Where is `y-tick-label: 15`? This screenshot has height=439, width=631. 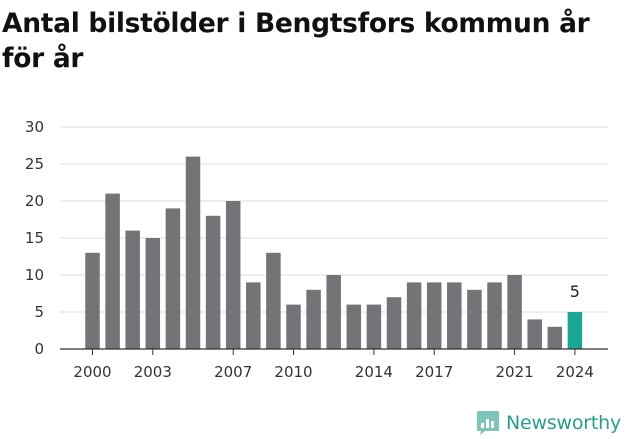
y-tick-label: 15 is located at coordinates (34, 238).